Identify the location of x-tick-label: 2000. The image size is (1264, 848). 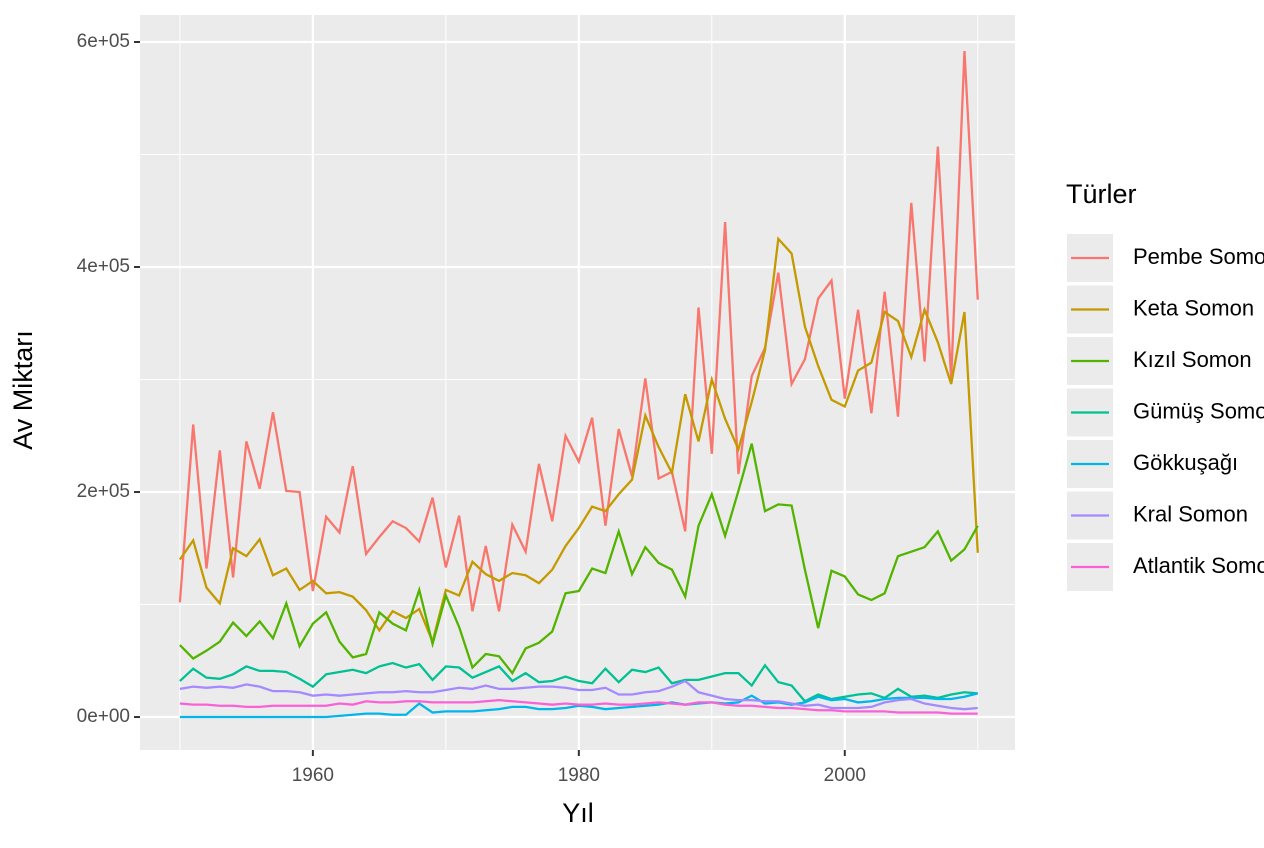
(845, 775).